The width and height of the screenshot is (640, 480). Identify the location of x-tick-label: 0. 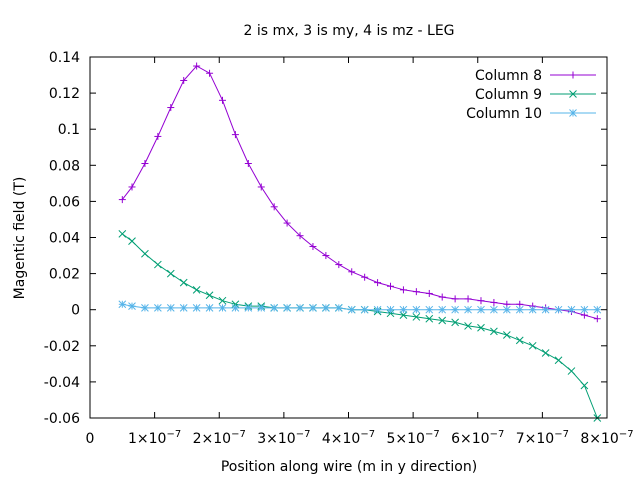
(90, 439).